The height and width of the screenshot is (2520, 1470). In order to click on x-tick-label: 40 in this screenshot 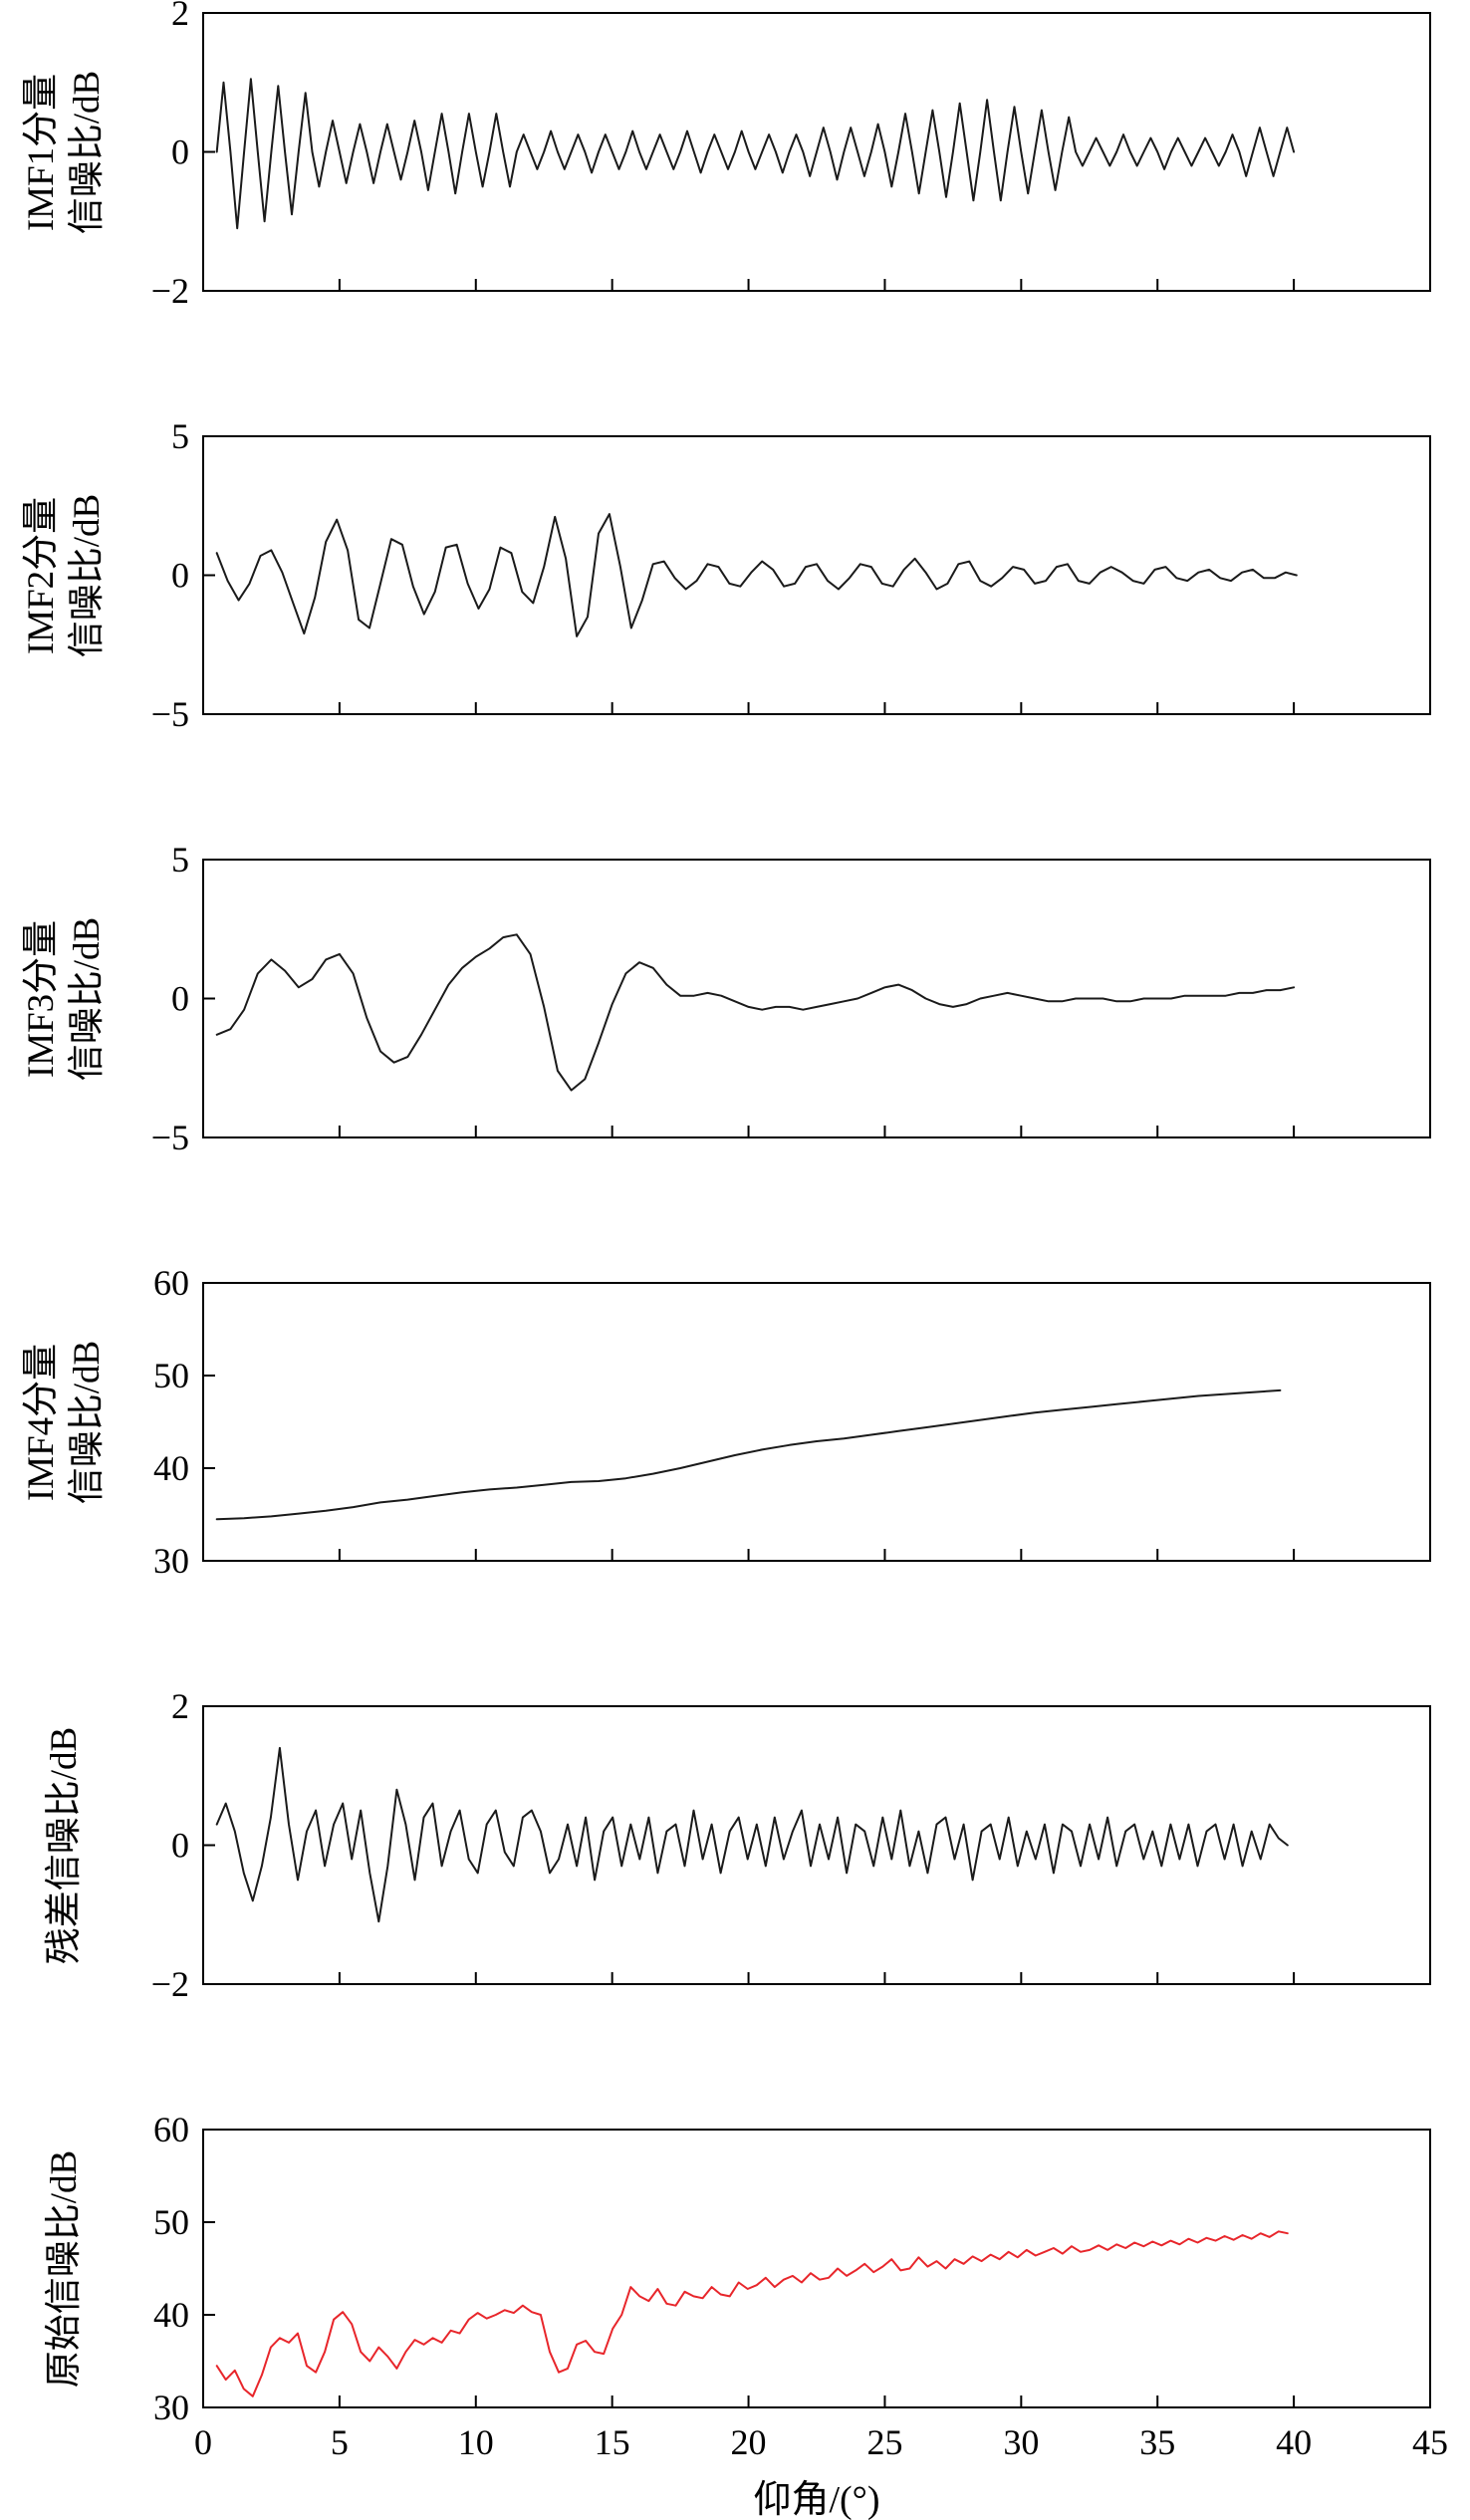, I will do `click(1294, 2442)`.